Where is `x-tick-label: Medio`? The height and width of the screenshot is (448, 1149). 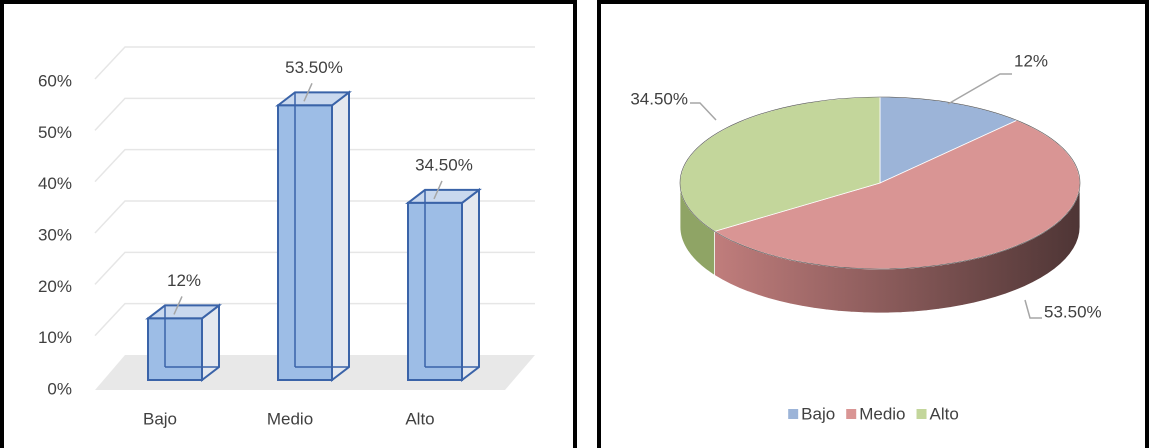 x-tick-label: Medio is located at coordinates (290, 418).